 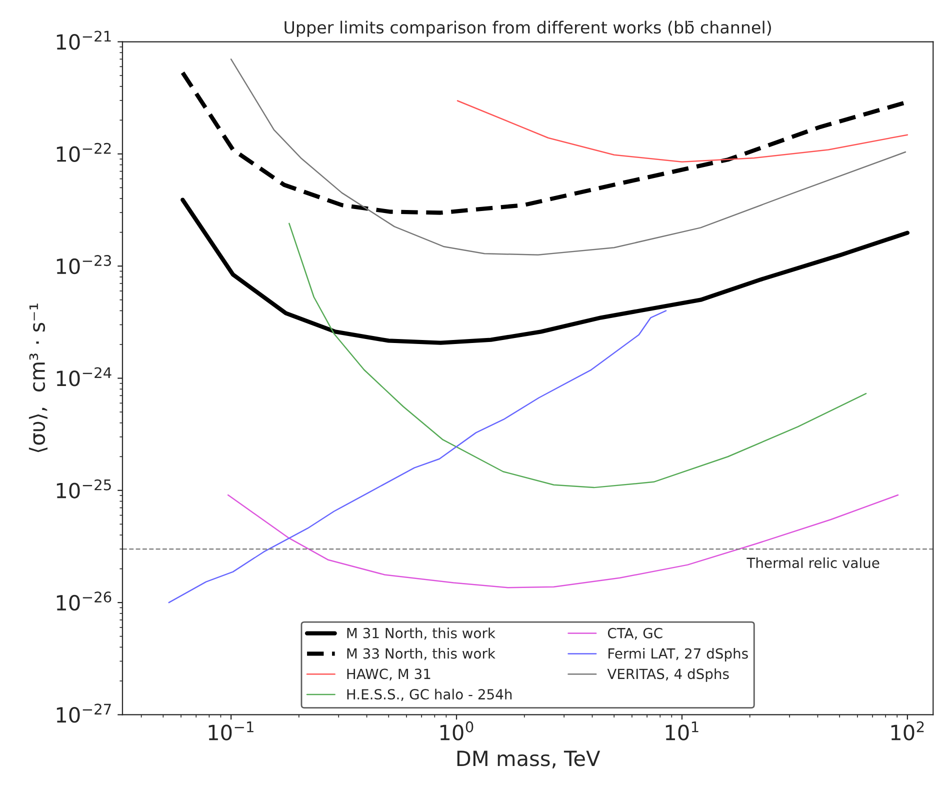 What do you see at coordinates (635, 634) in the screenshot?
I see `legend-label: CTA, GC` at bounding box center [635, 634].